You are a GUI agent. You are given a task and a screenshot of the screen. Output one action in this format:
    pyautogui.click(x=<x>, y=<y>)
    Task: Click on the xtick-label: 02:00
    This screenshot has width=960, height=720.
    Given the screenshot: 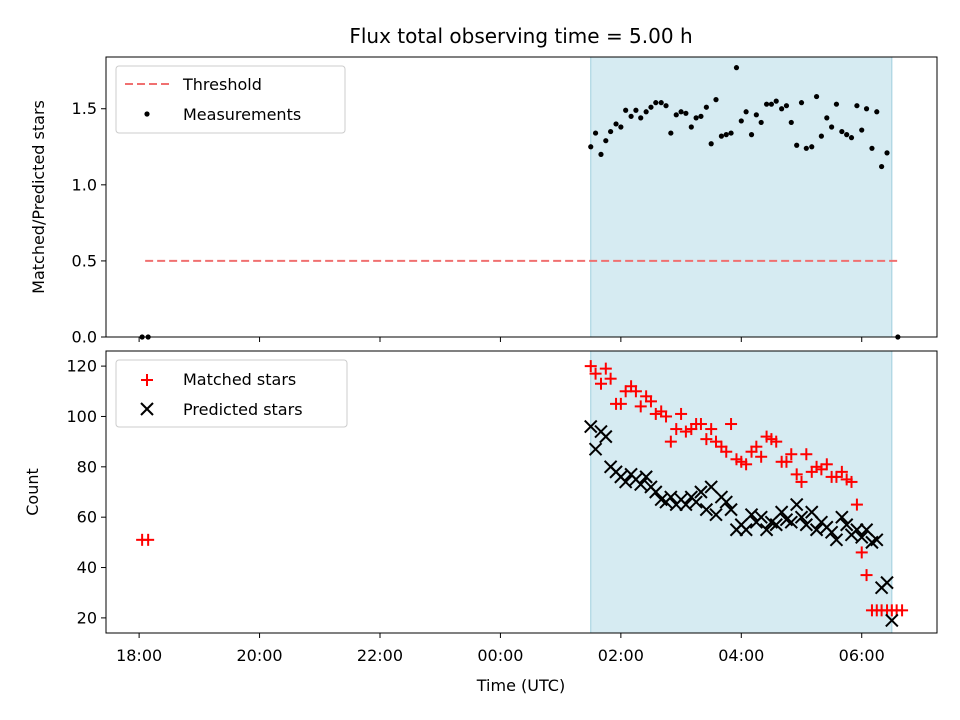 What is the action you would take?
    pyautogui.click(x=621, y=655)
    